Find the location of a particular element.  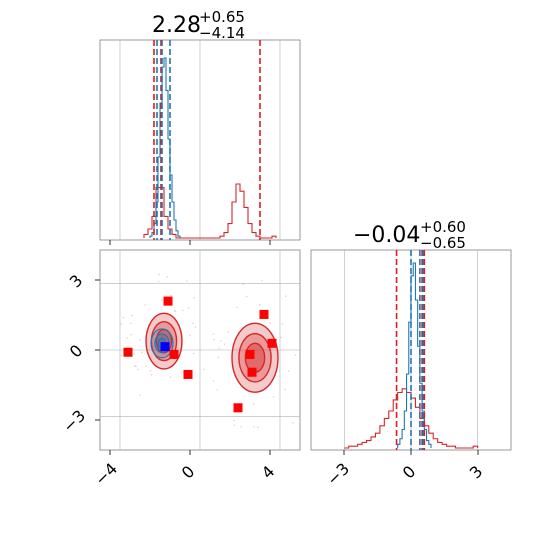

x-tick-label: −3 is located at coordinates (338, 474).